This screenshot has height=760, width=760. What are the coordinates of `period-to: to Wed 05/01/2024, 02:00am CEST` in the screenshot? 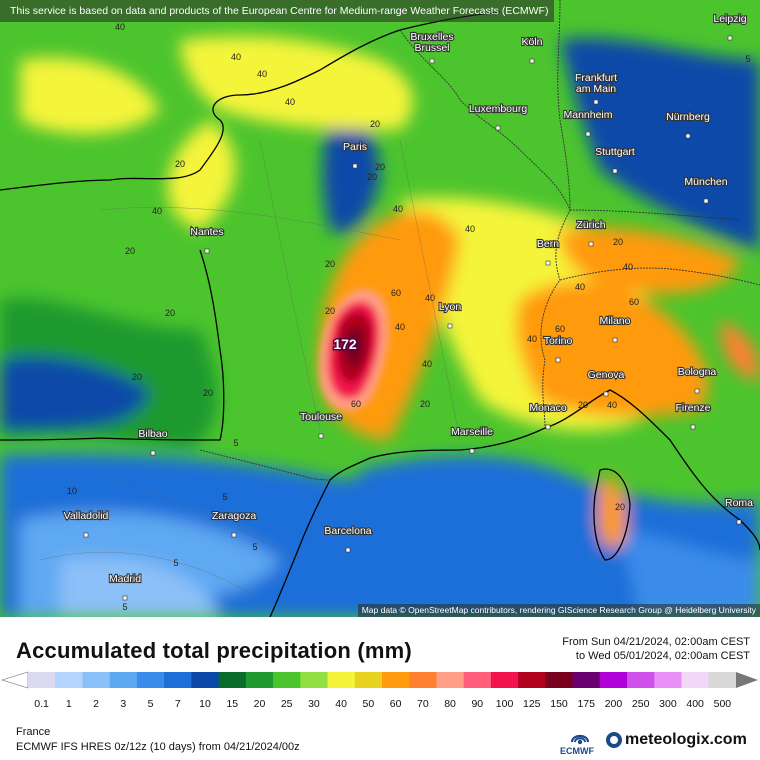 It's located at (662, 656).